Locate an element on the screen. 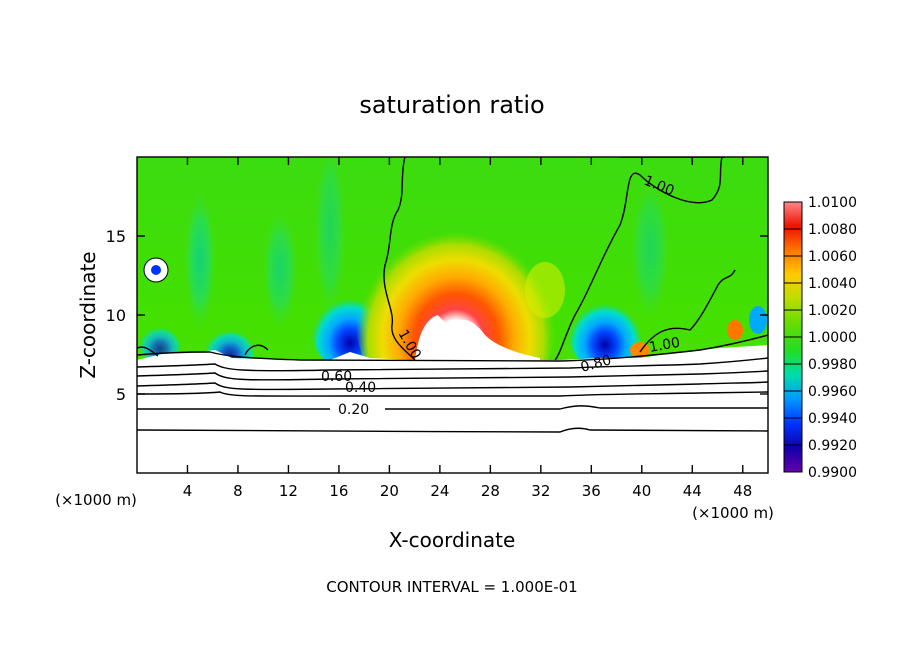  colorbar-label: 1.0080 is located at coordinates (832, 230).